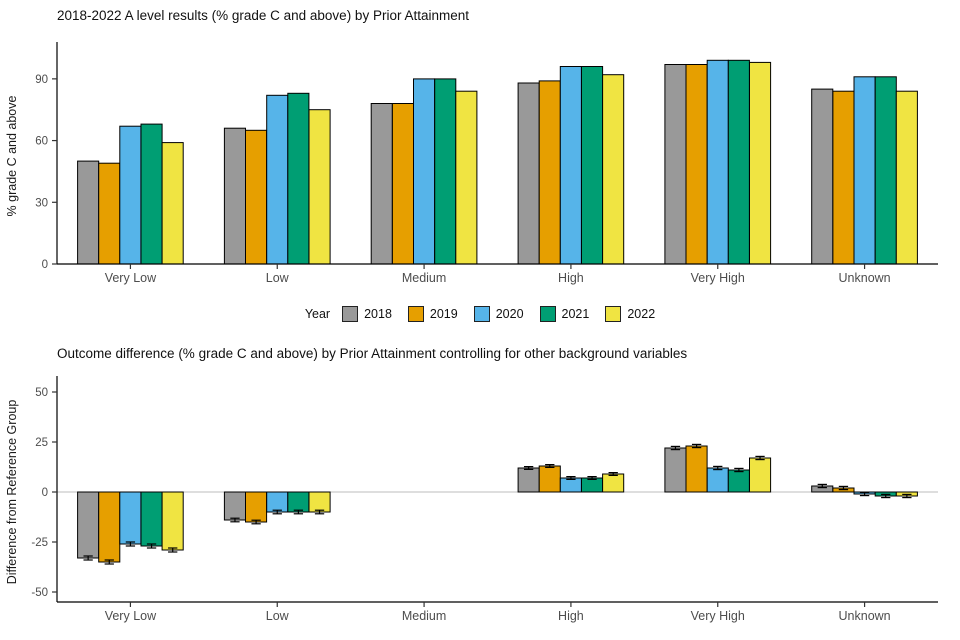  I want to click on legend-item-2021: 2021, so click(564, 314).